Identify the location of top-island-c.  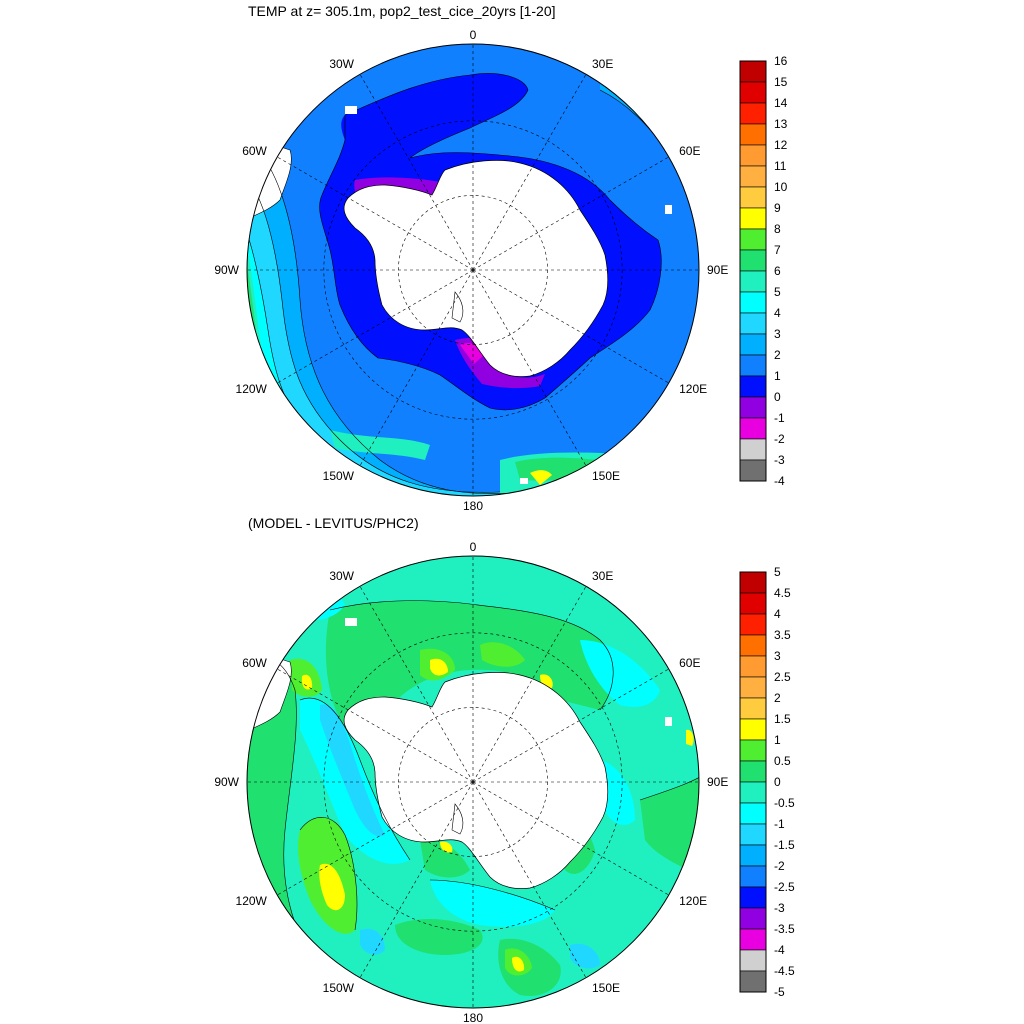
(524, 481).